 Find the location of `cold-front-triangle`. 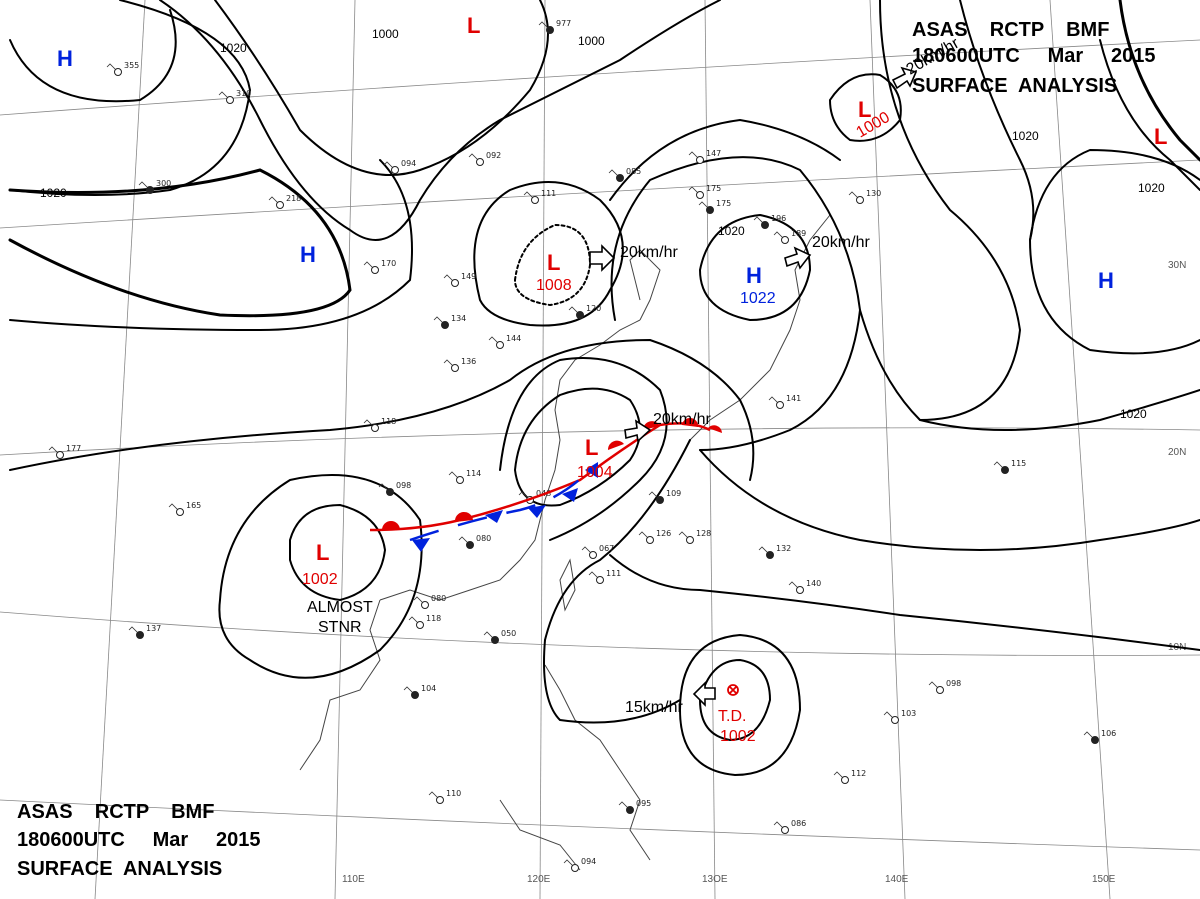

cold-front-triangle is located at coordinates (591, 470).